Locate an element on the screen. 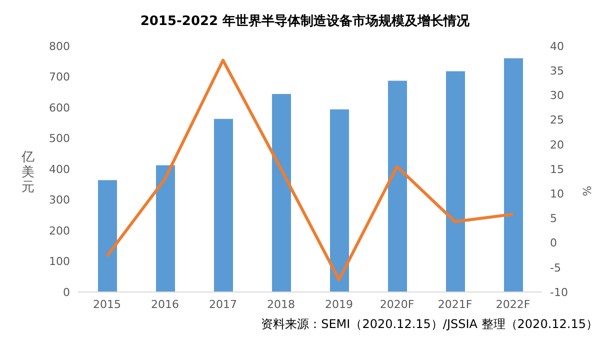 The height and width of the screenshot is (346, 610). x-tick-label: 2020F is located at coordinates (397, 304).